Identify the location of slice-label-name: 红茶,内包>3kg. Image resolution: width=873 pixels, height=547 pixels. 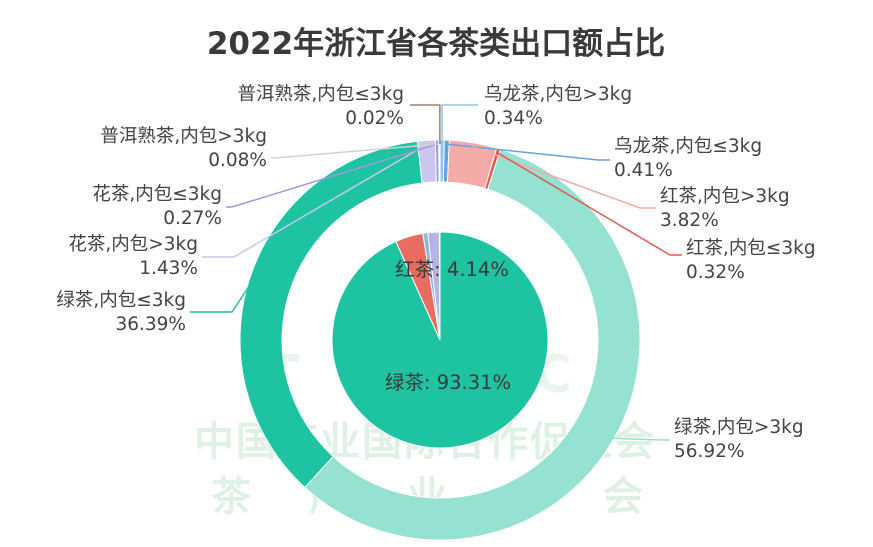
(725, 196).